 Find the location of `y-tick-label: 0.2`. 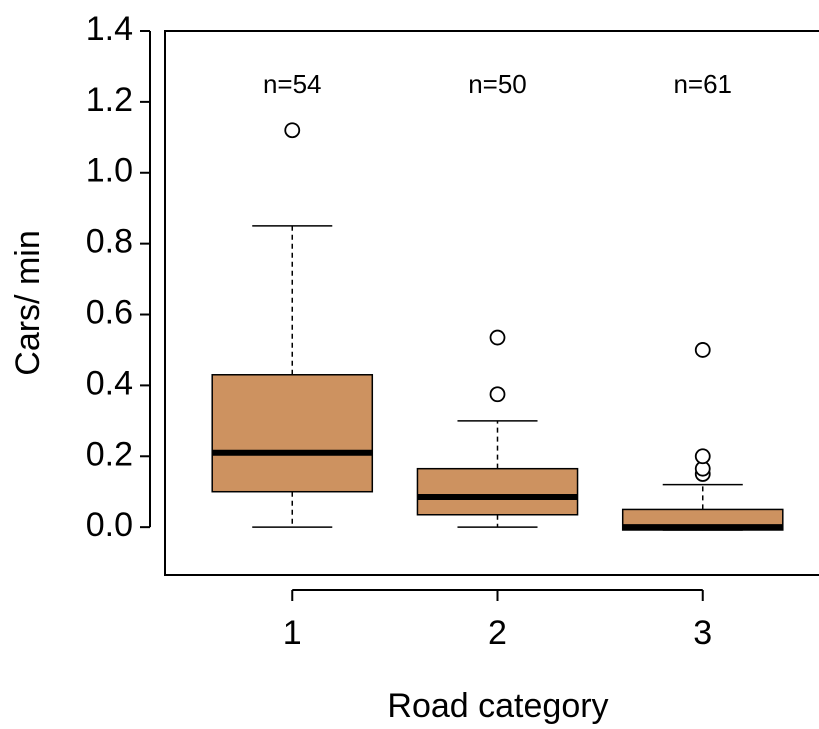

y-tick-label: 0.2 is located at coordinates (109, 454).